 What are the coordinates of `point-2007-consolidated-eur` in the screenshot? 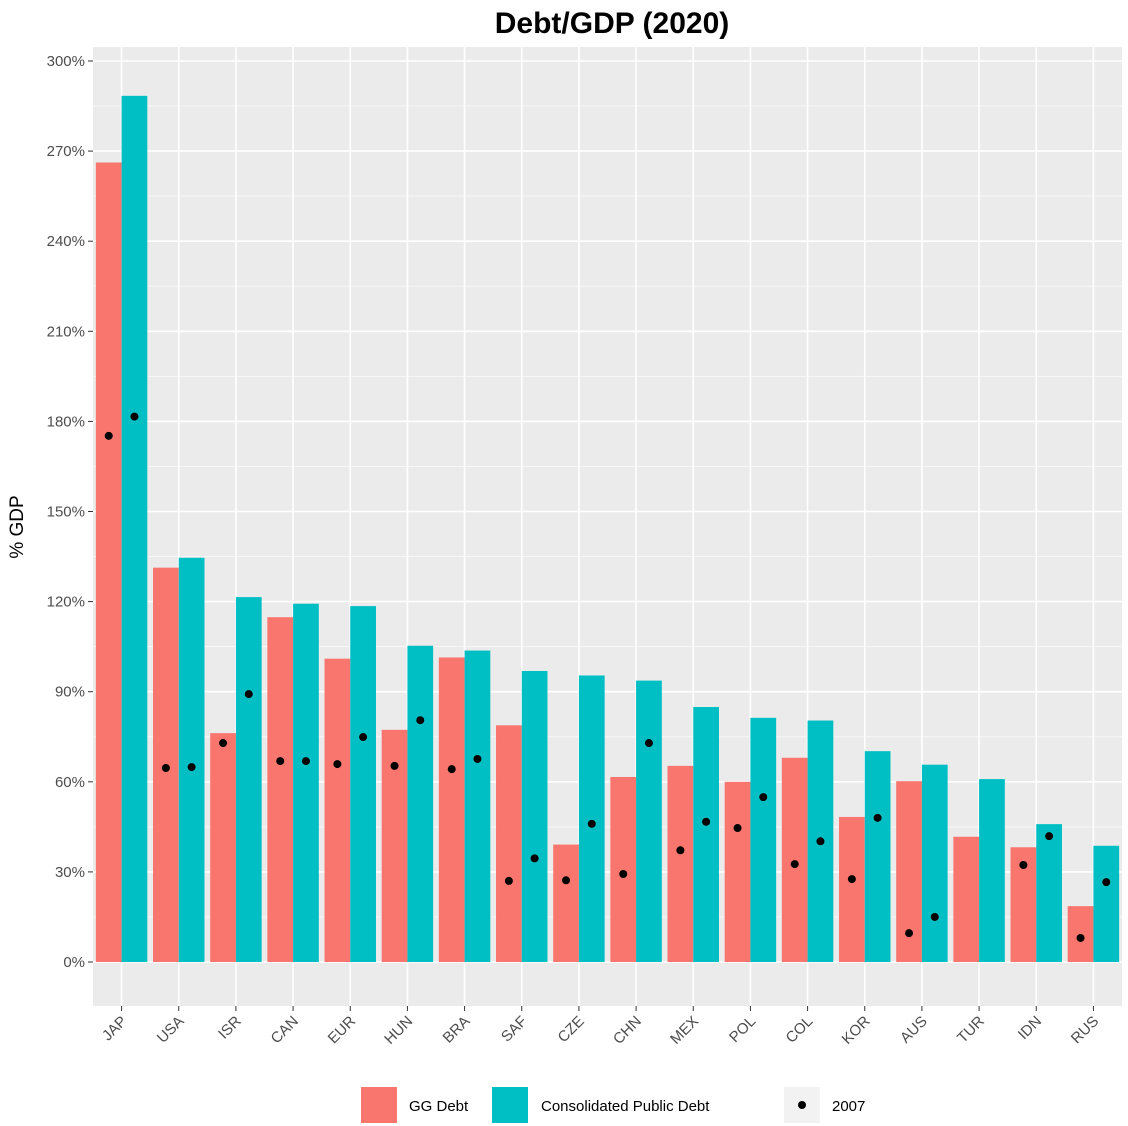 It's located at (363, 737).